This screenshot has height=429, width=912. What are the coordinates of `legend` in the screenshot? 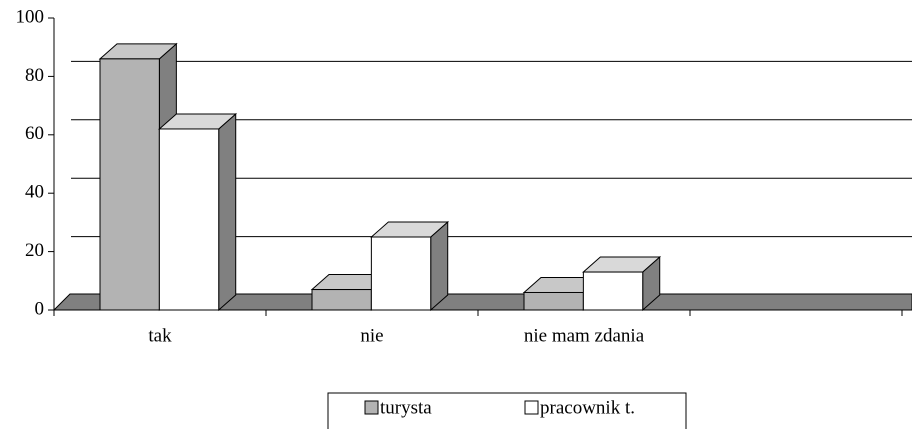 It's located at (507, 410).